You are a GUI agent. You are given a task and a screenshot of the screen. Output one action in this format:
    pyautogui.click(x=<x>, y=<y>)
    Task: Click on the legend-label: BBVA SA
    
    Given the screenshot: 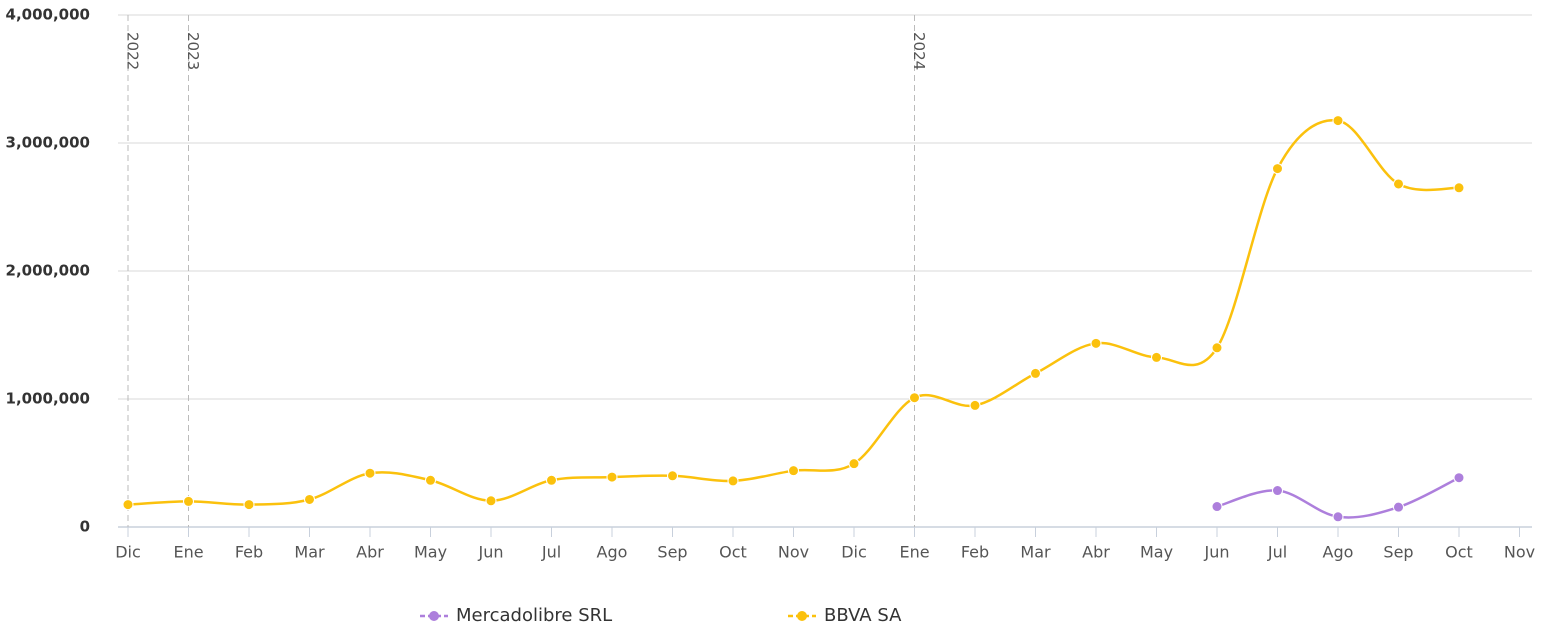 What is the action you would take?
    pyautogui.click(x=863, y=615)
    